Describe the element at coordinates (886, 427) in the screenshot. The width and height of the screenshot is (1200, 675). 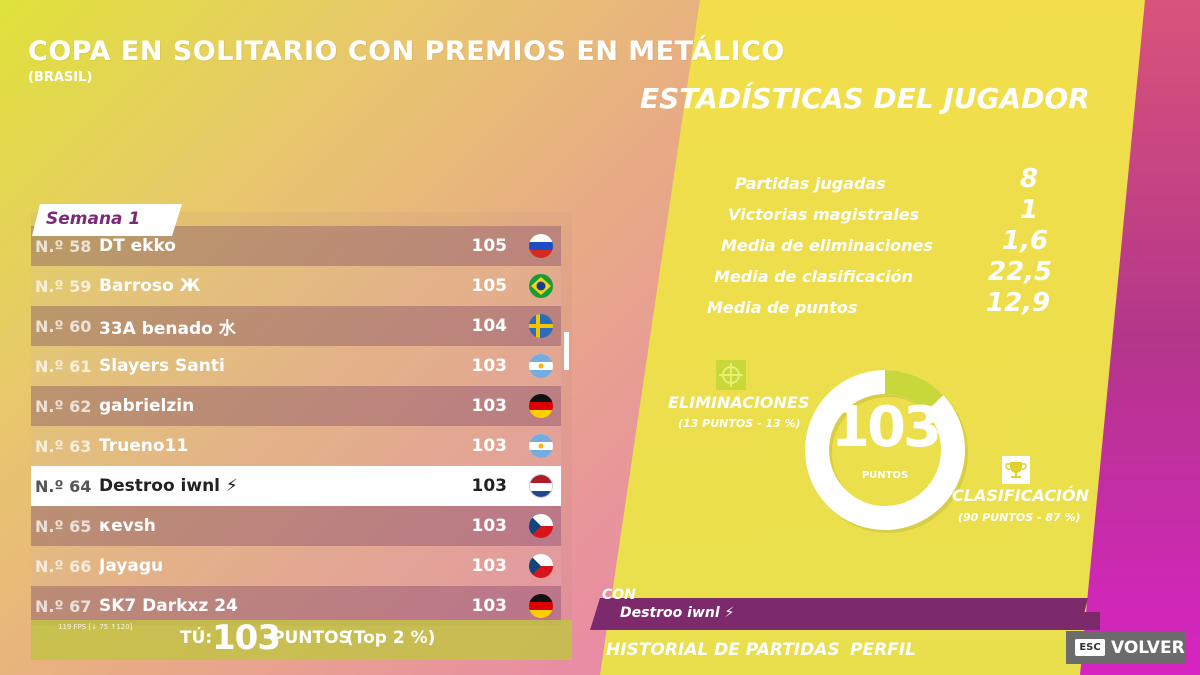
I see `total-points: 103` at that location.